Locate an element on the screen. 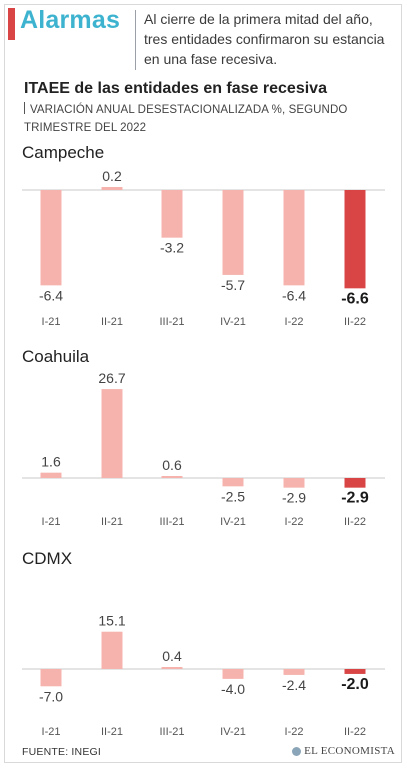 This screenshot has height=768, width=407. campeche-value-label-III-21: -3.2 is located at coordinates (172, 248).